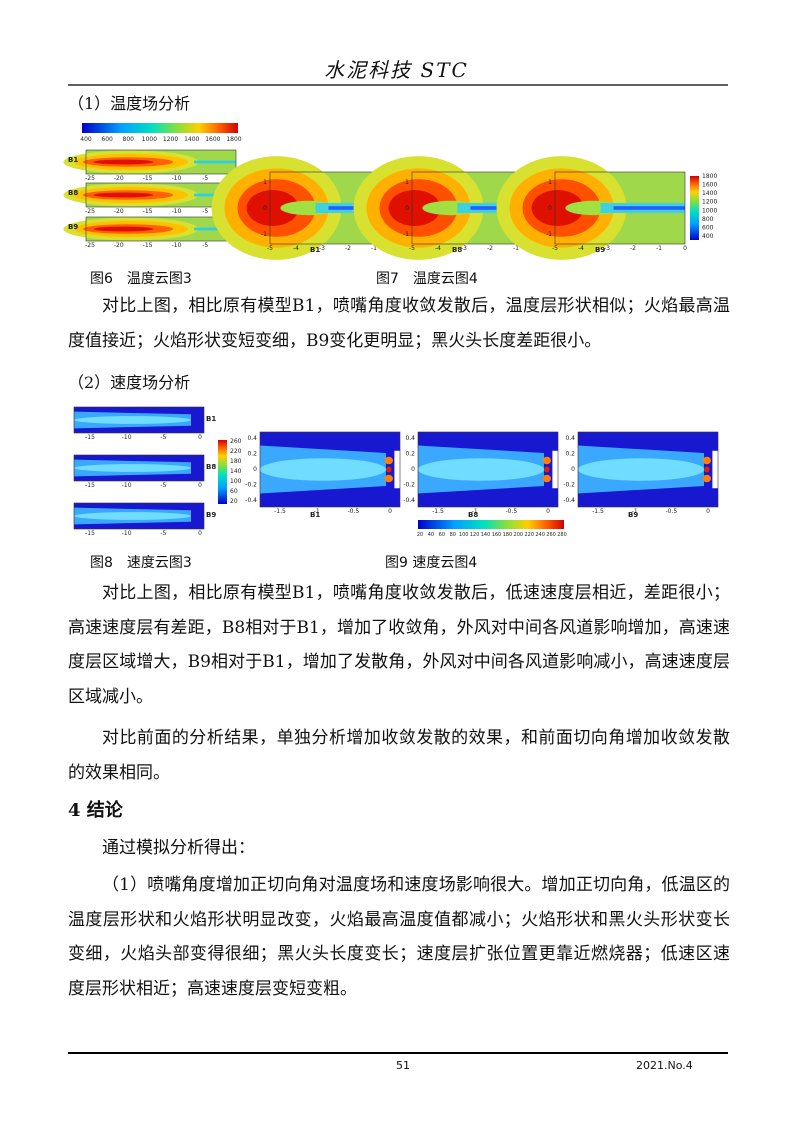 This screenshot has width=793, height=1122. Describe the element at coordinates (236, 461) in the screenshot. I see `colorbar-label: 180` at that location.